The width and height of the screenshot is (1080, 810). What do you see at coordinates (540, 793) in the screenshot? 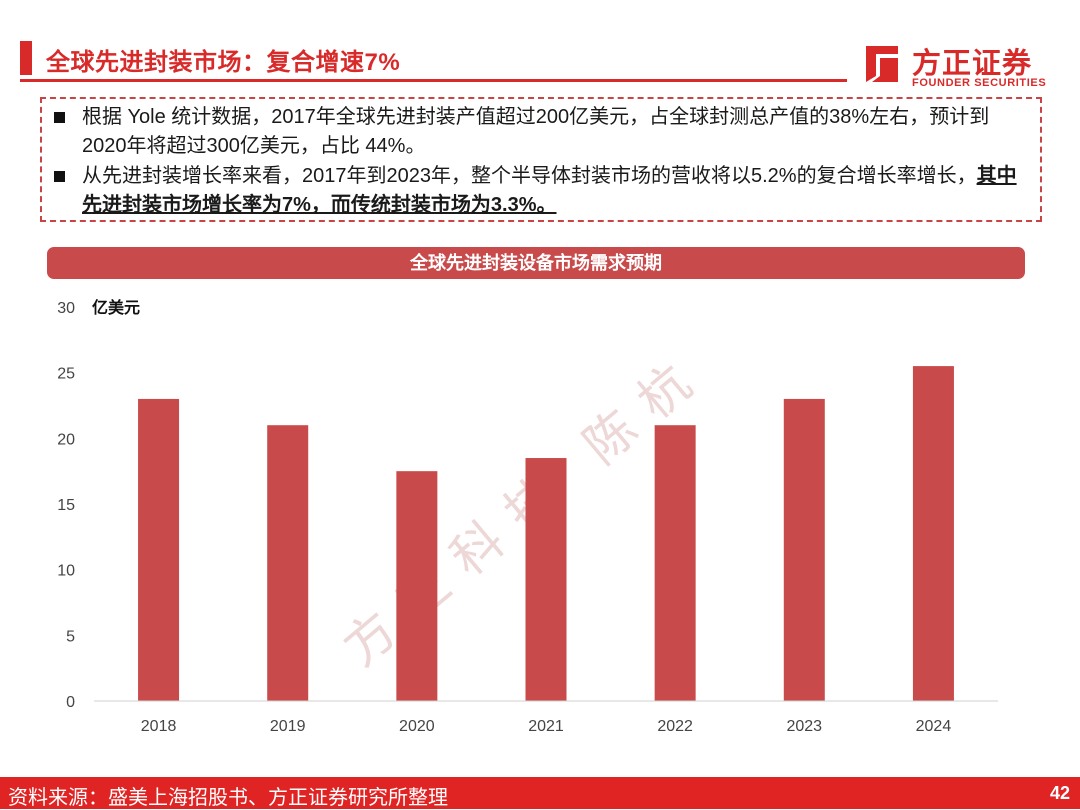
I see `footer-bar: 资料来源：盛美上海招股书、方正证券研究所整理 42` at bounding box center [540, 793].